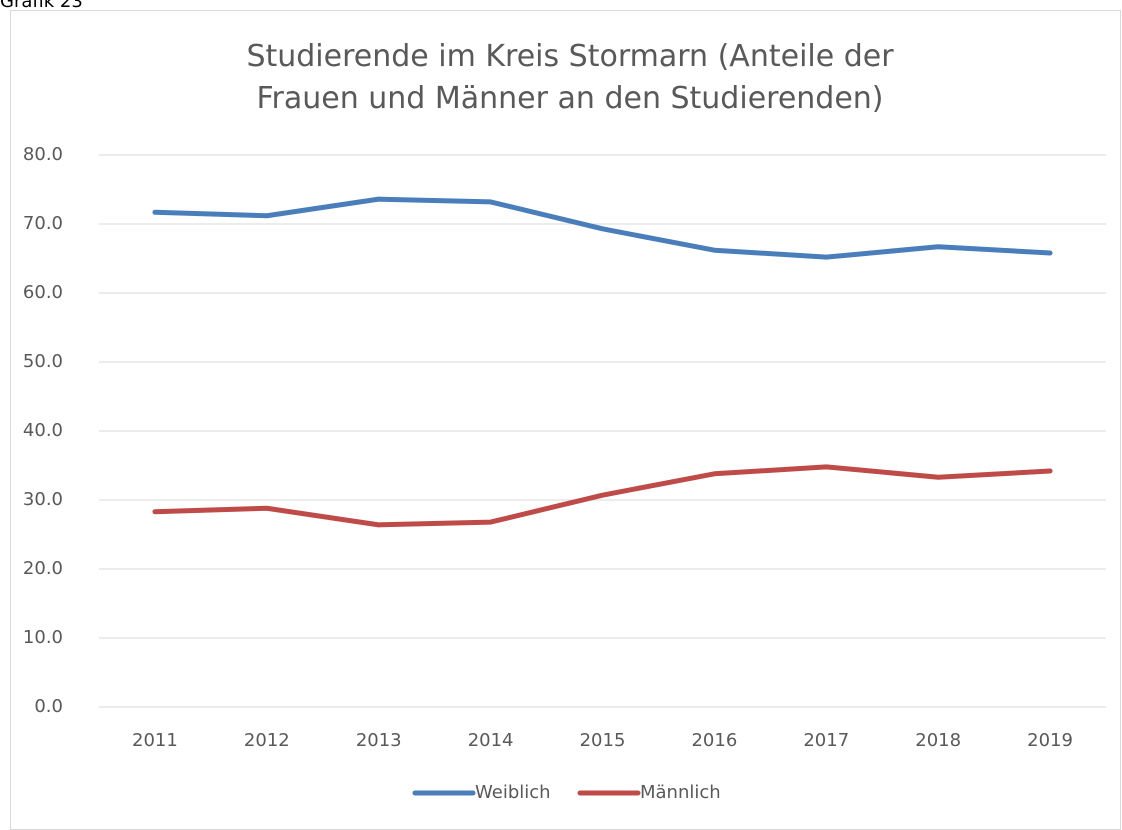 This screenshot has height=830, width=1122. What do you see at coordinates (1050, 740) in the screenshot?
I see `x-tick-label: 2019` at bounding box center [1050, 740].